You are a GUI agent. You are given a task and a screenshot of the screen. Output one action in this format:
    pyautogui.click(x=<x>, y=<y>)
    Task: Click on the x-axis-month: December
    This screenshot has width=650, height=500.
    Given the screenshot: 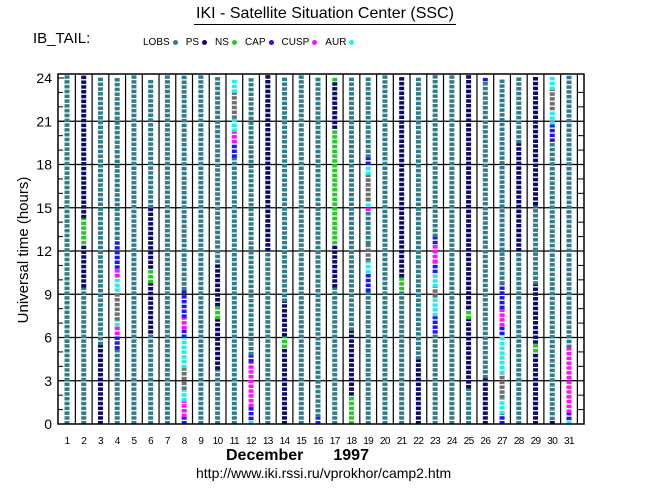 What is the action you would take?
    pyautogui.click(x=265, y=455)
    